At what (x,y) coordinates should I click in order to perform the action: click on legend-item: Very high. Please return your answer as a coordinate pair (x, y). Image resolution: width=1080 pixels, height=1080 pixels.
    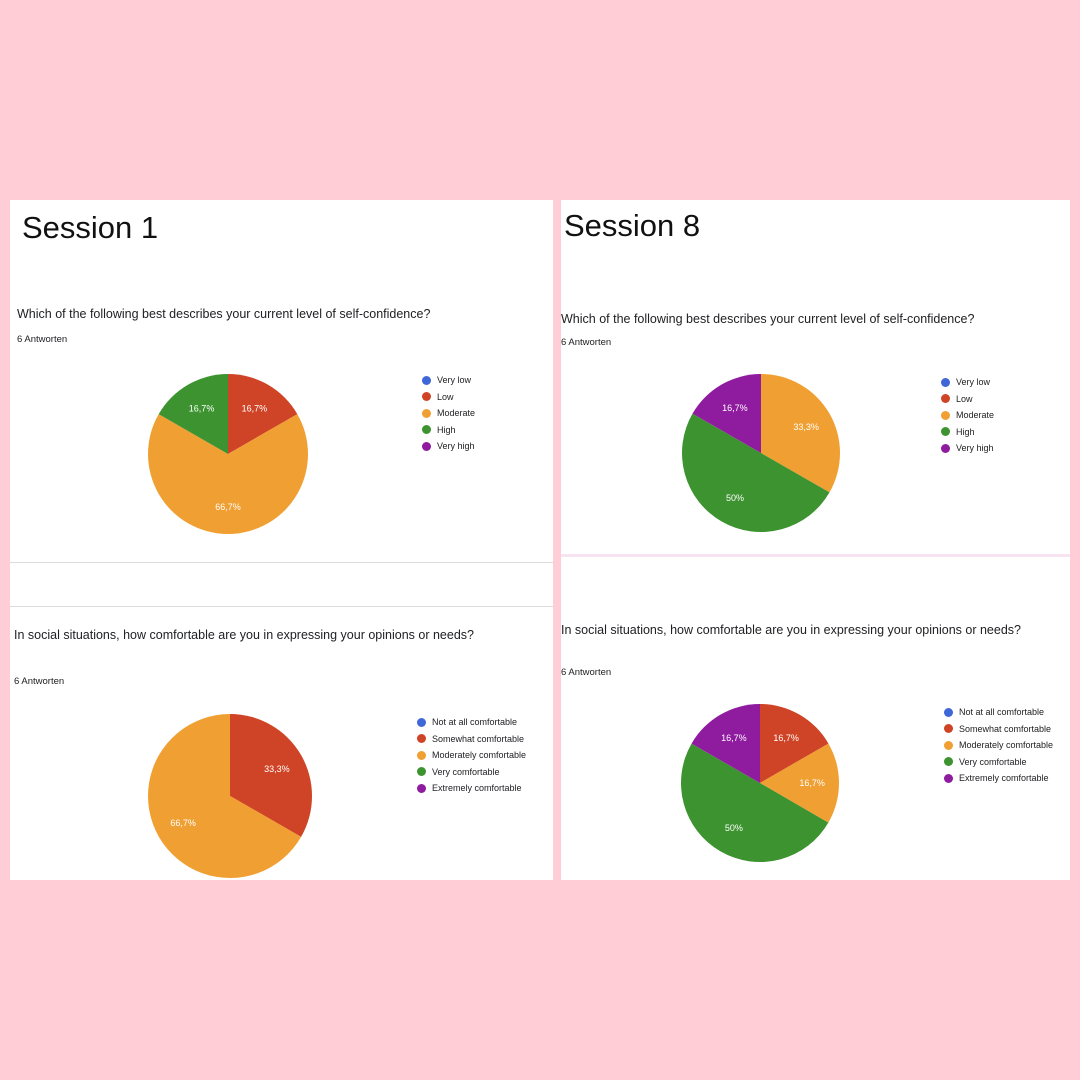
    Looking at the image, I should click on (448, 446).